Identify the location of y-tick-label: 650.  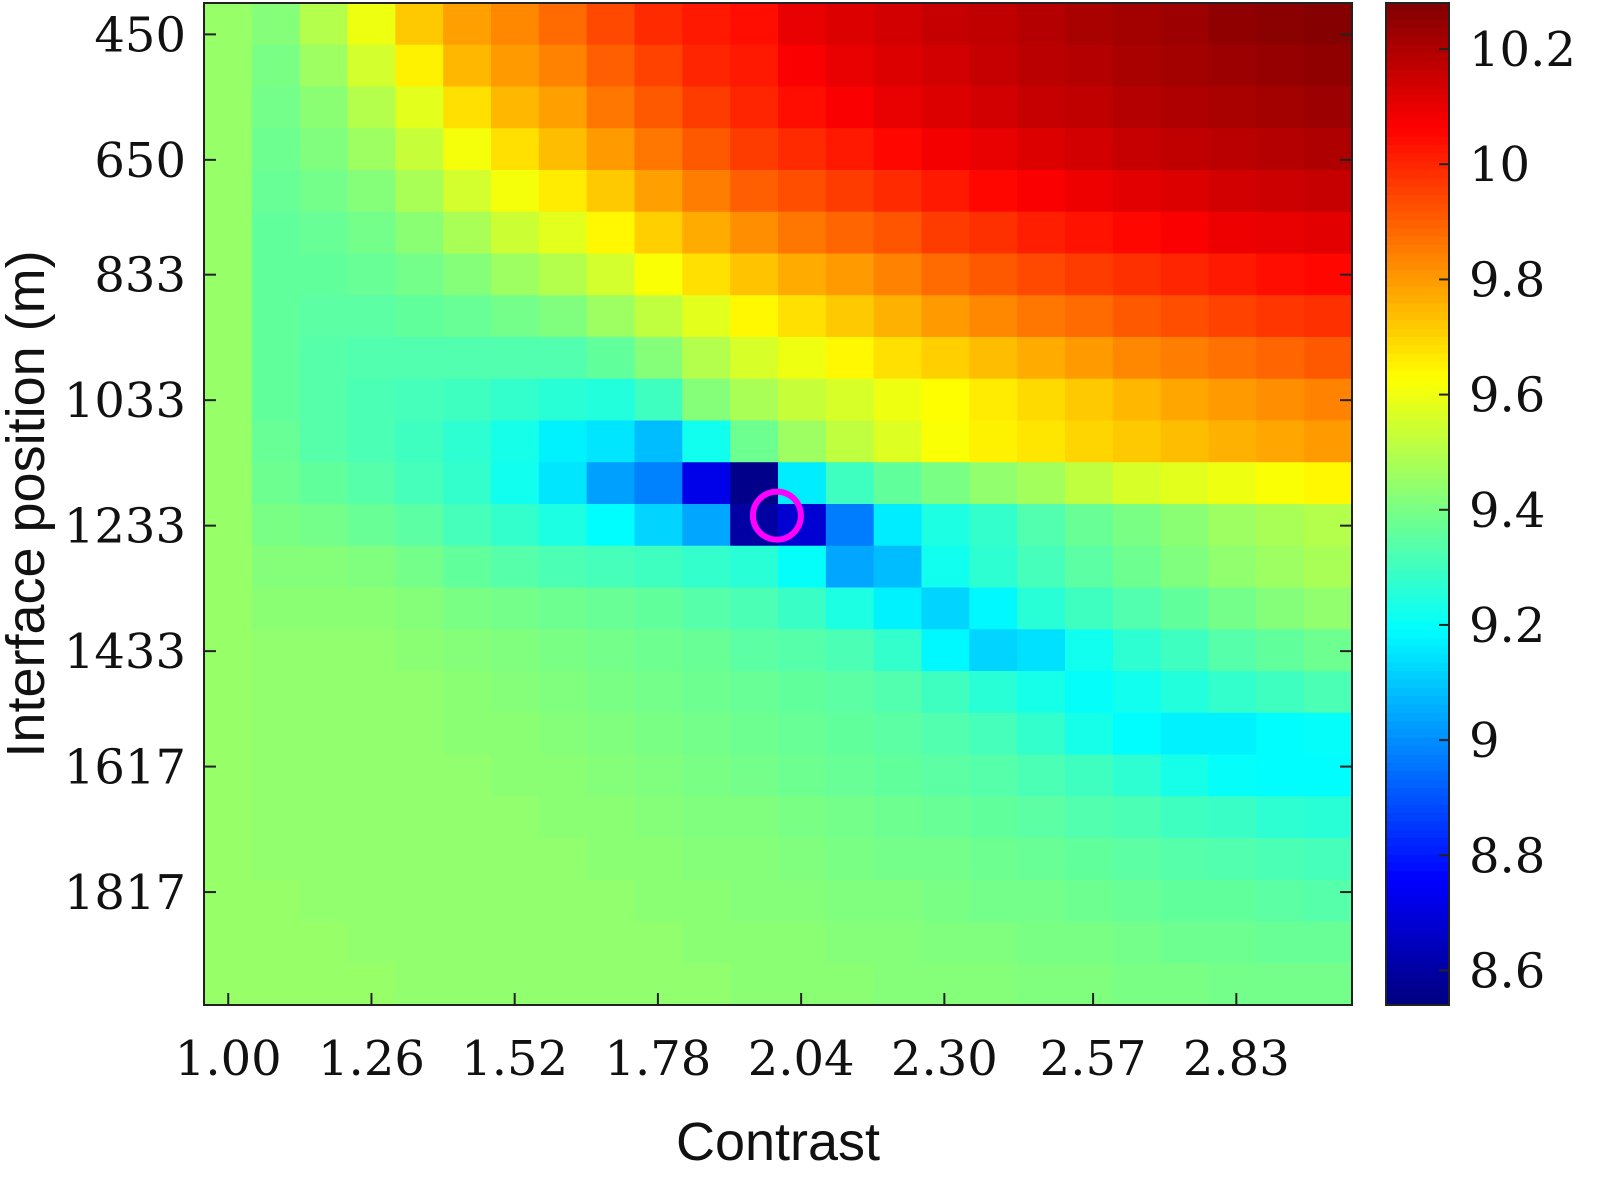
(140, 161).